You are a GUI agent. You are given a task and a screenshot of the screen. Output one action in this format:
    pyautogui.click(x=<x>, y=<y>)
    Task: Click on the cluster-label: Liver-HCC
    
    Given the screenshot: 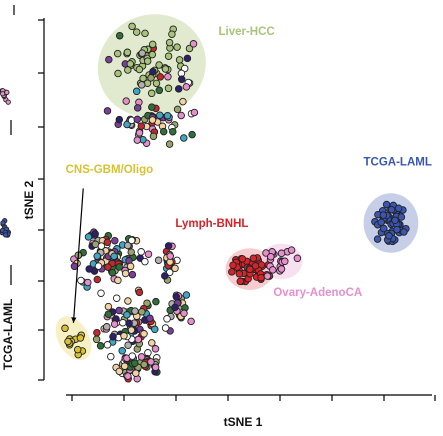 What is the action you would take?
    pyautogui.click(x=246, y=32)
    